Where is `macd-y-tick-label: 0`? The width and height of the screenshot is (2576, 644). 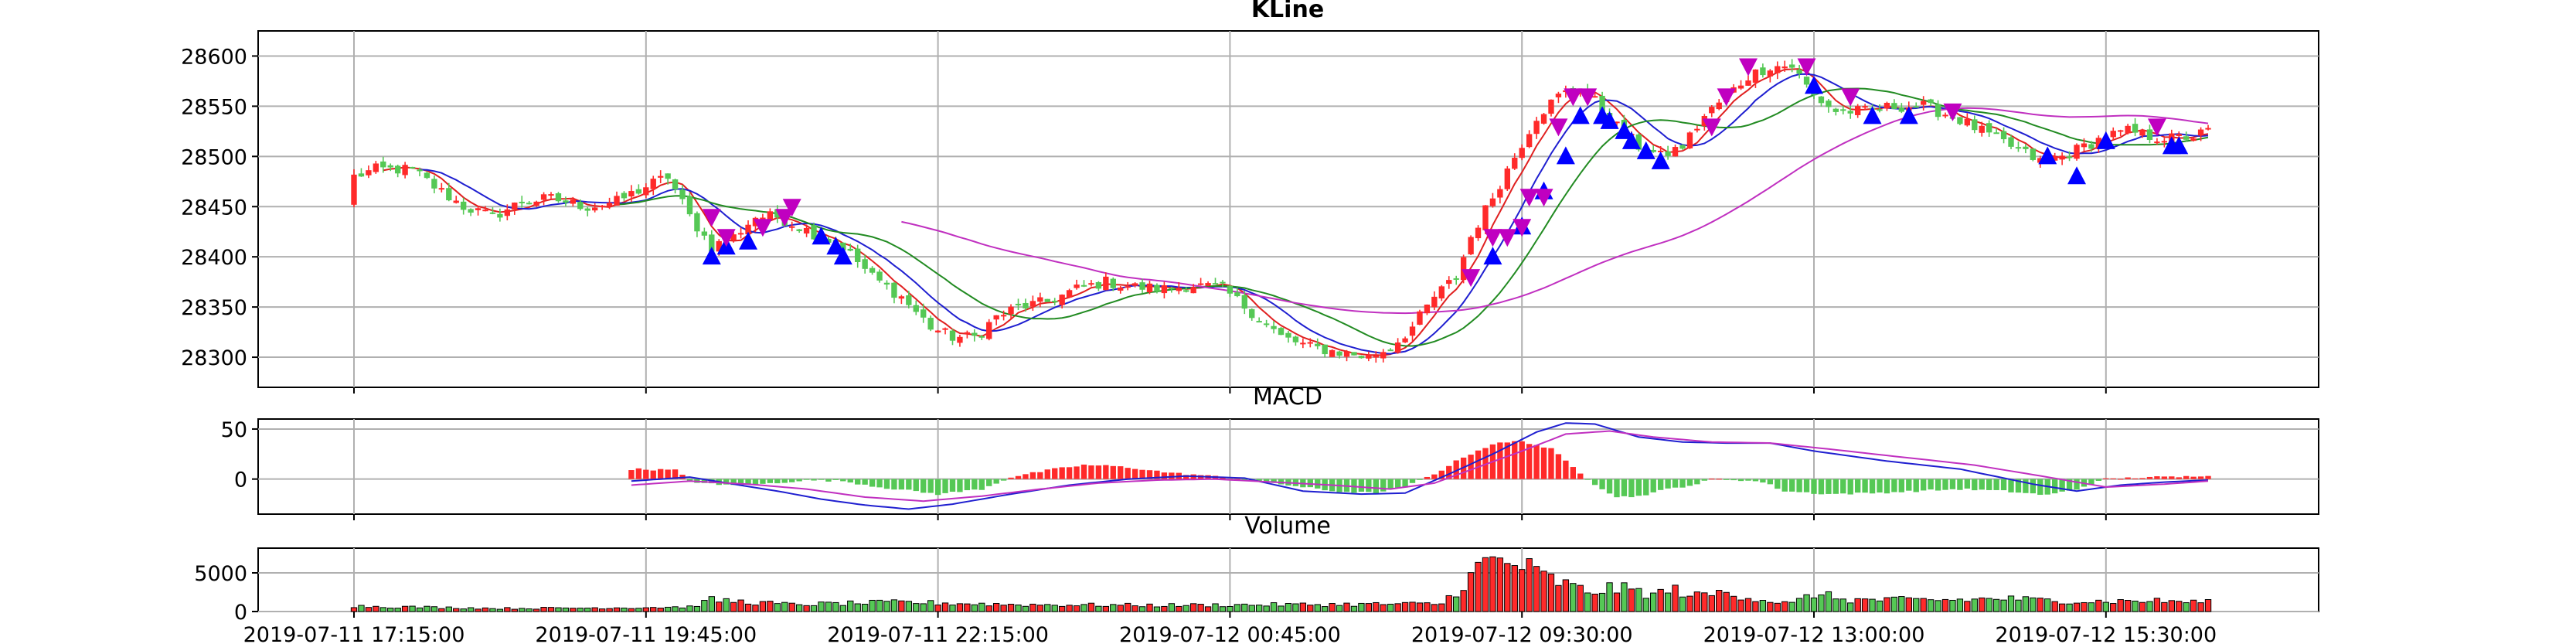 macd-y-tick-label: 0 is located at coordinates (240, 481).